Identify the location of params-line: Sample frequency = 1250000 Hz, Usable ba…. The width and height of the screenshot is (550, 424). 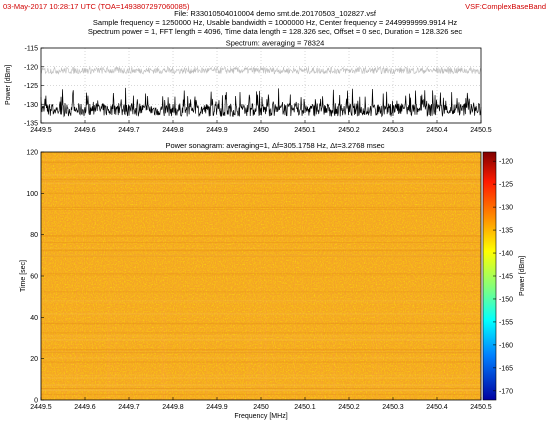
(275, 22).